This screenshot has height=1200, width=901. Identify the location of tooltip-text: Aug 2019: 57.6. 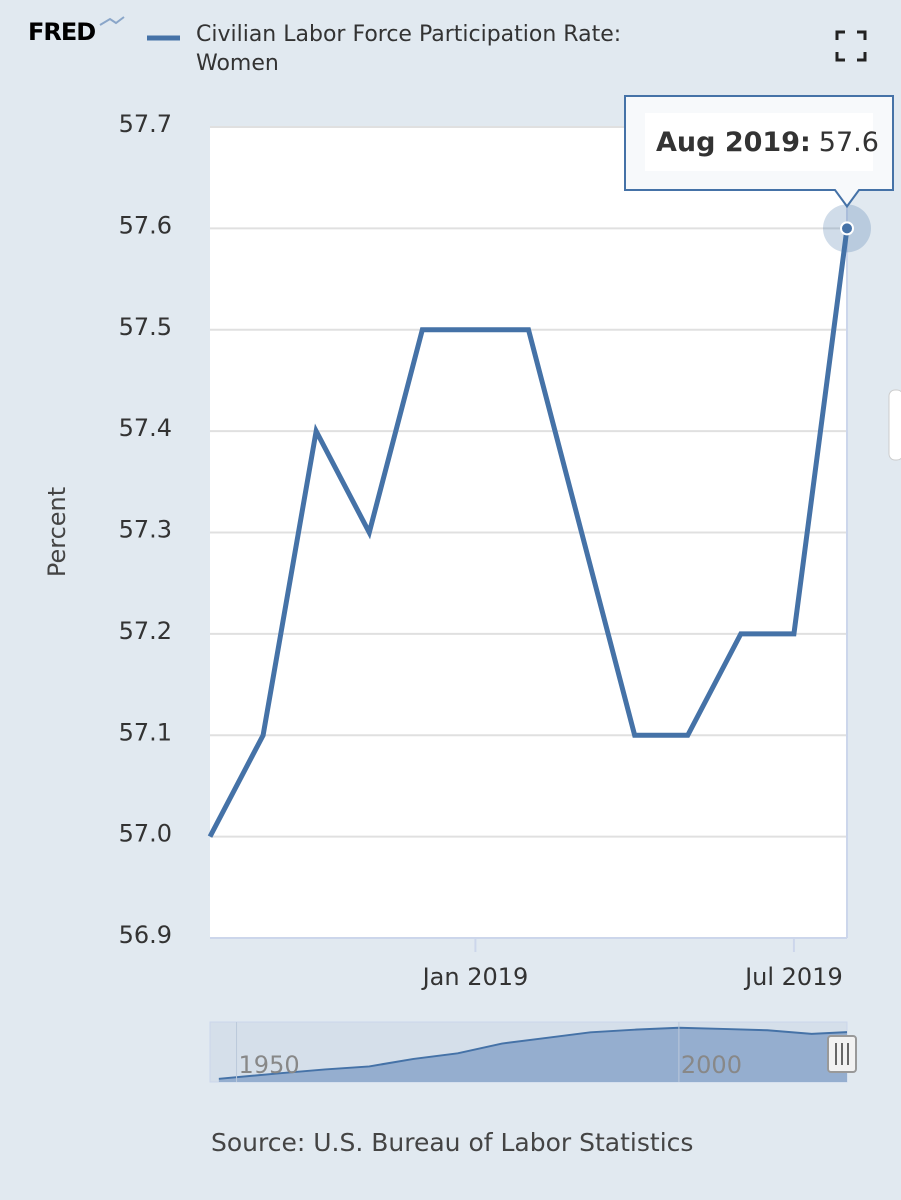
(767, 142).